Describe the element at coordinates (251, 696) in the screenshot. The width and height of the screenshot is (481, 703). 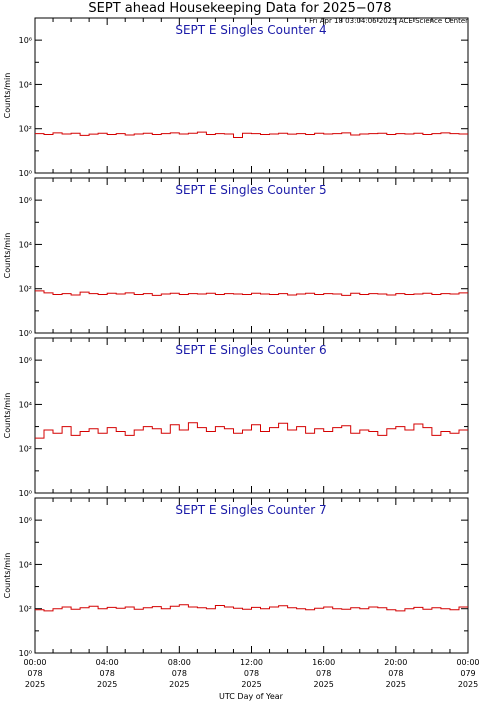
I see `x-axis-label: UTC Day of Year` at that location.